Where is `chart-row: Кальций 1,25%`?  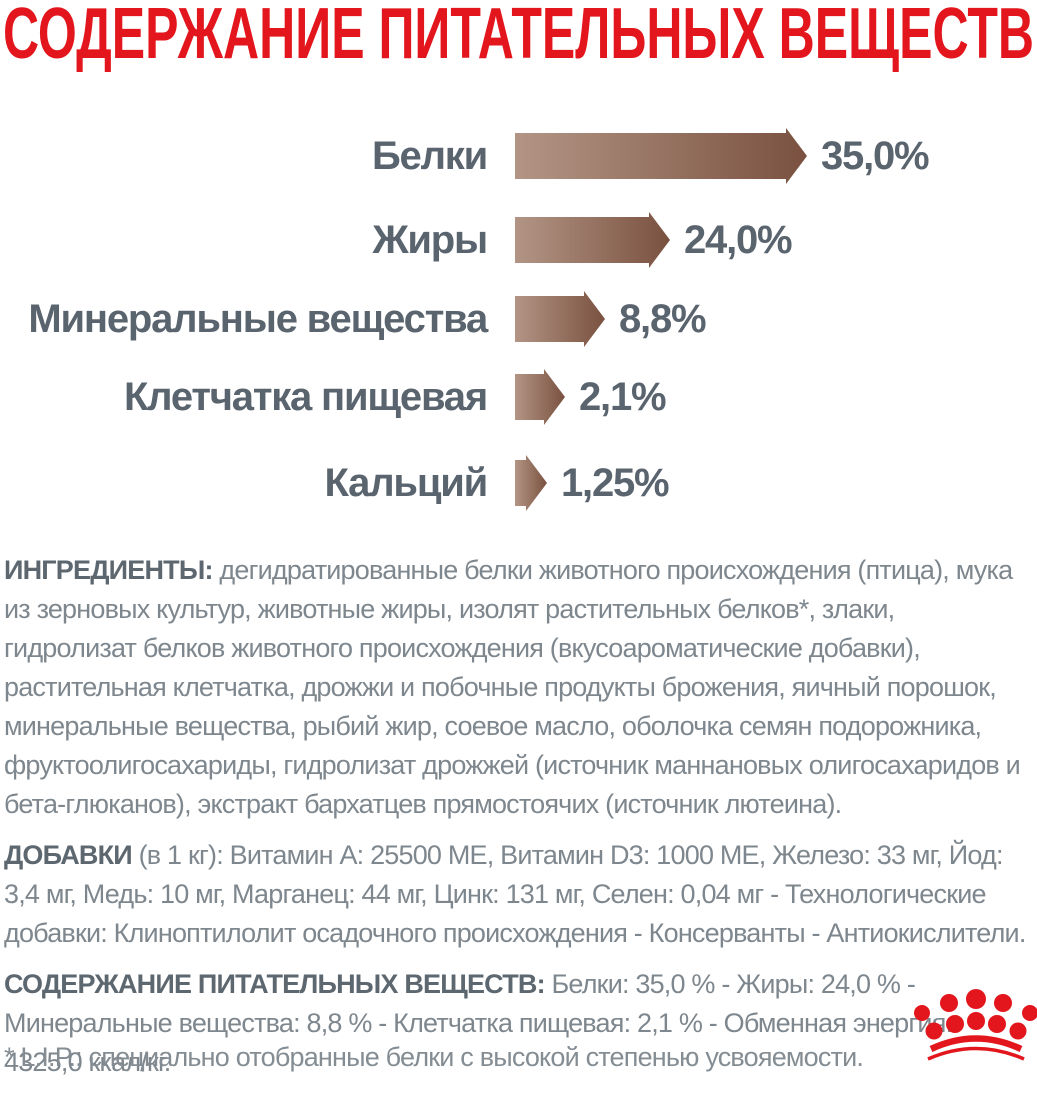
chart-row: Кальций 1,25% is located at coordinates (335, 483).